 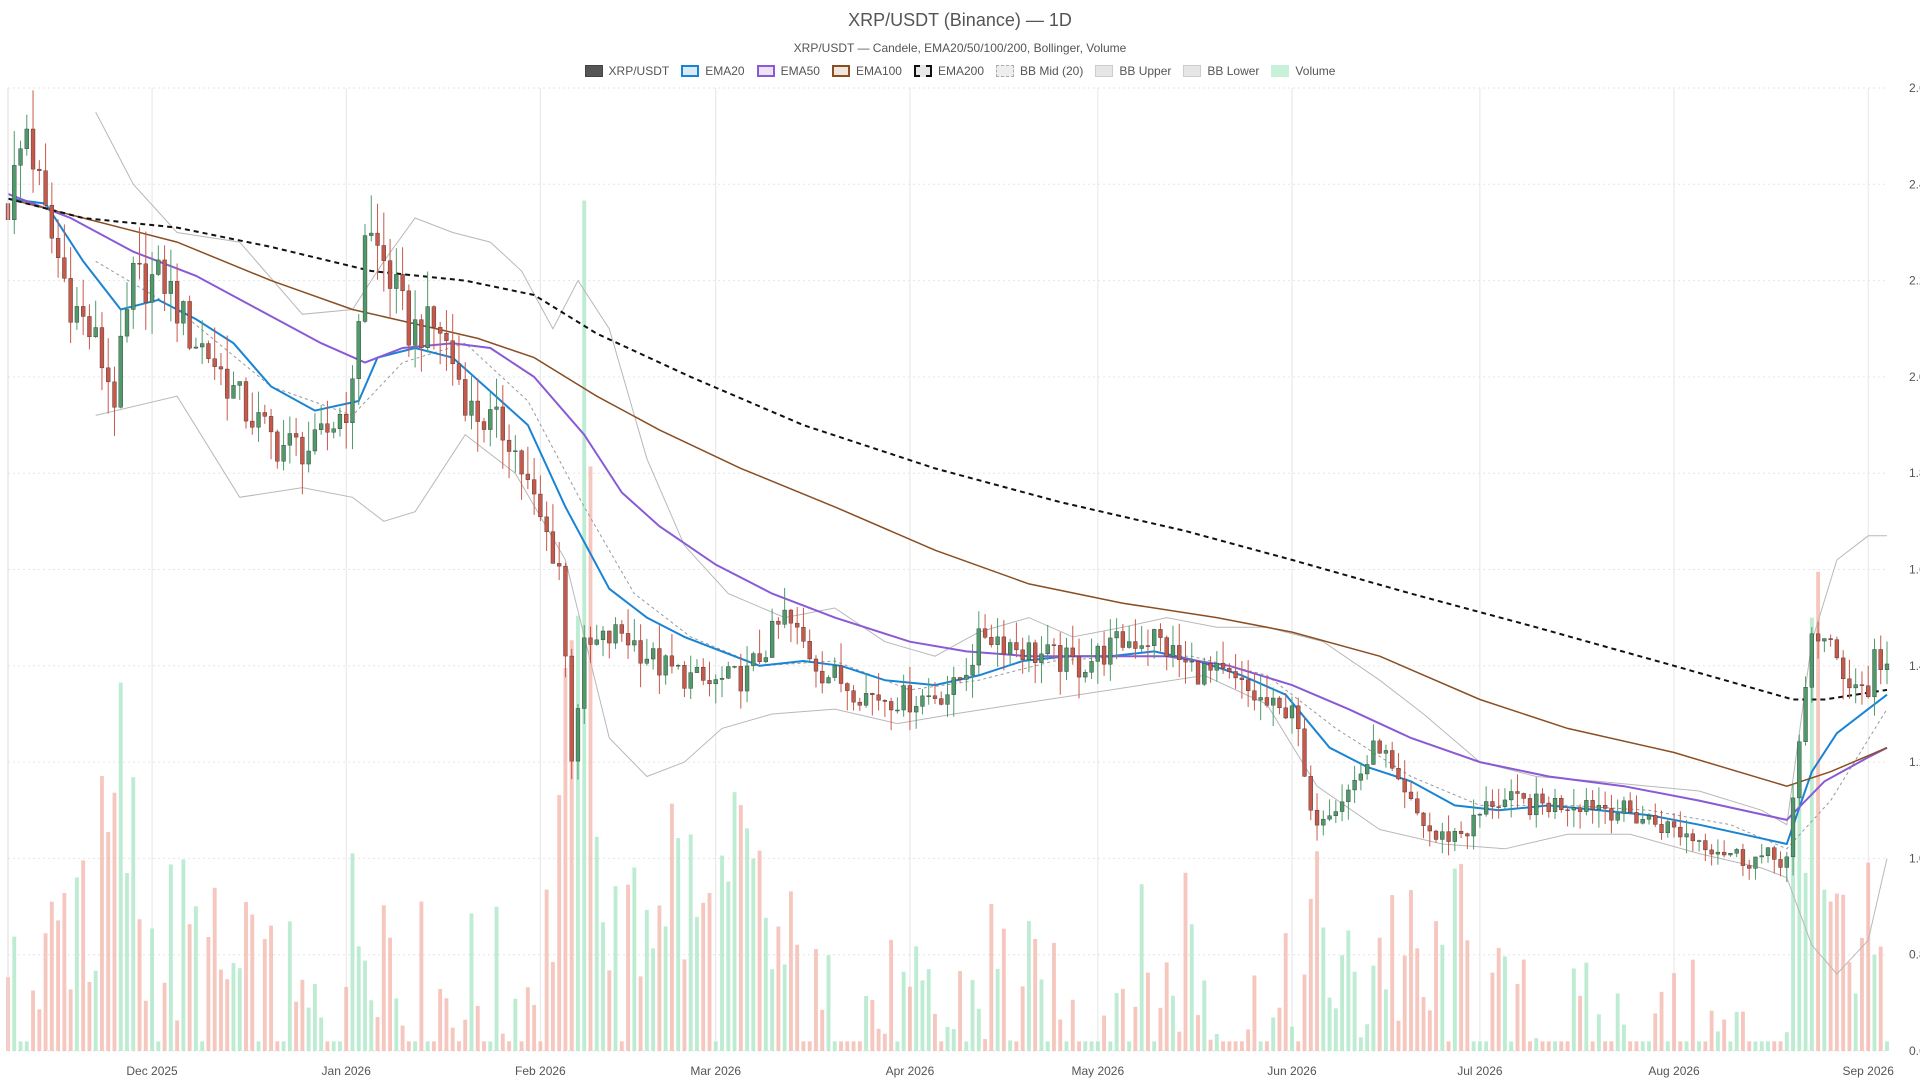 I want to click on legend-item-bb-upper: BB Upper, so click(x=1133, y=71).